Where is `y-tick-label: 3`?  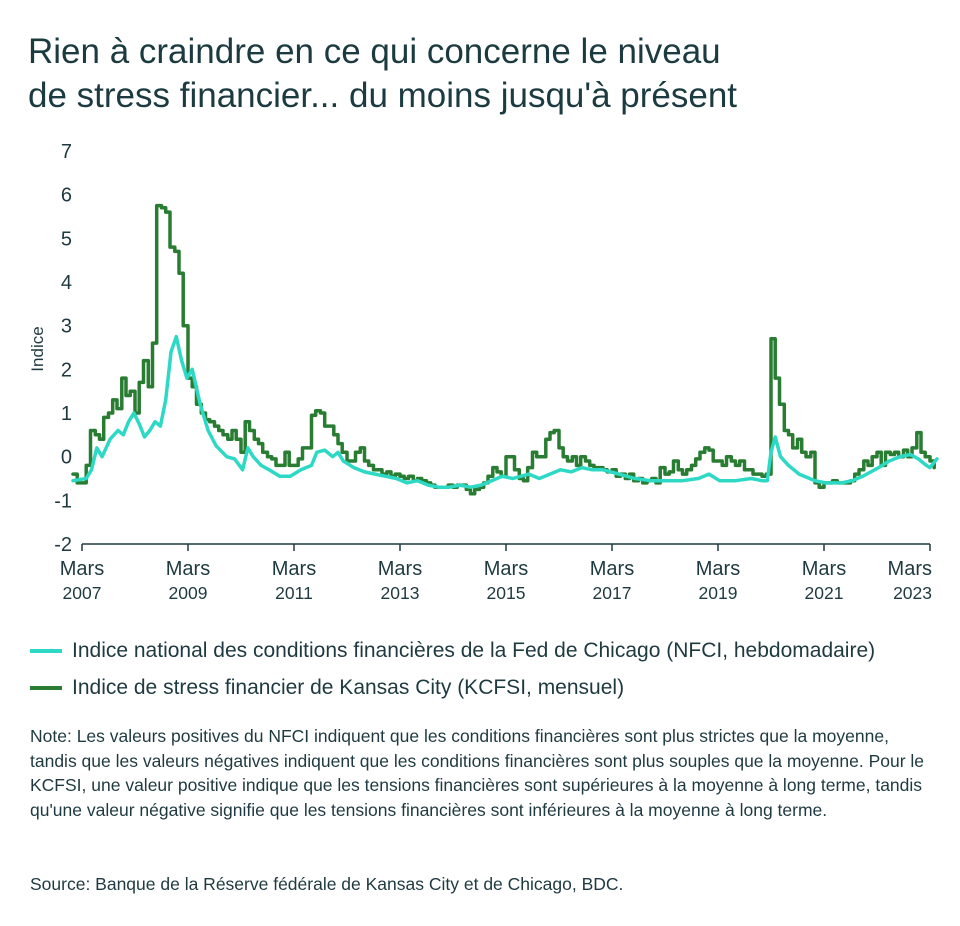
y-tick-label: 3 is located at coordinates (66, 327).